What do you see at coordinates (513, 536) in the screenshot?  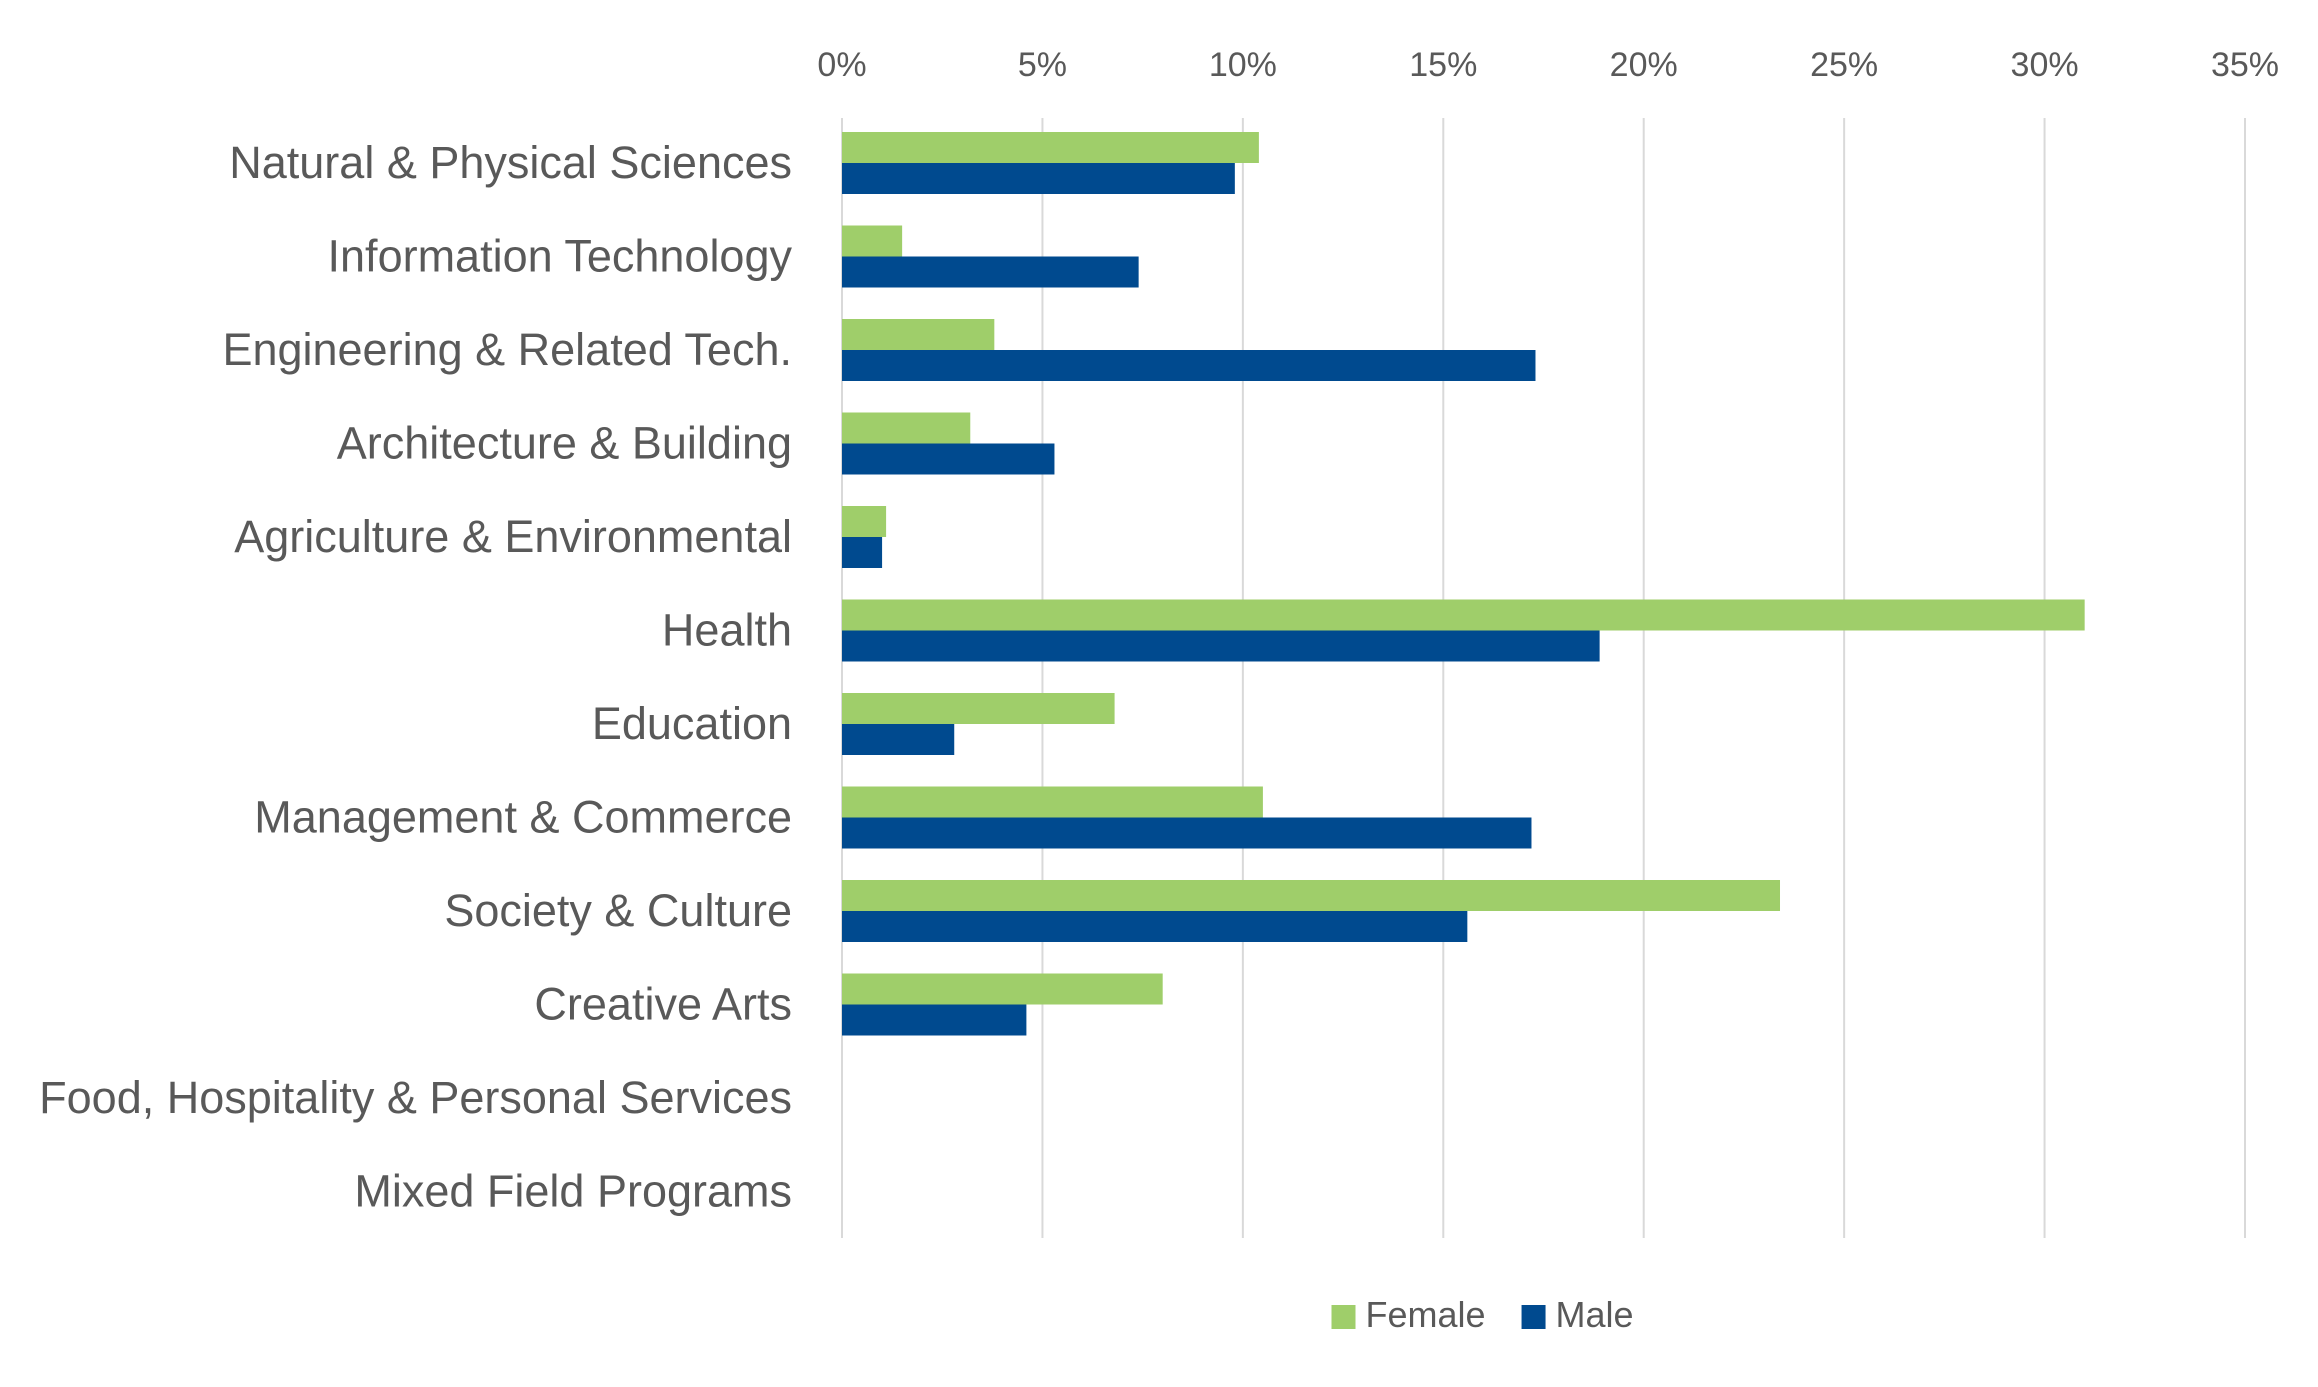 I see `category-label: Agriculture & Environmental` at bounding box center [513, 536].